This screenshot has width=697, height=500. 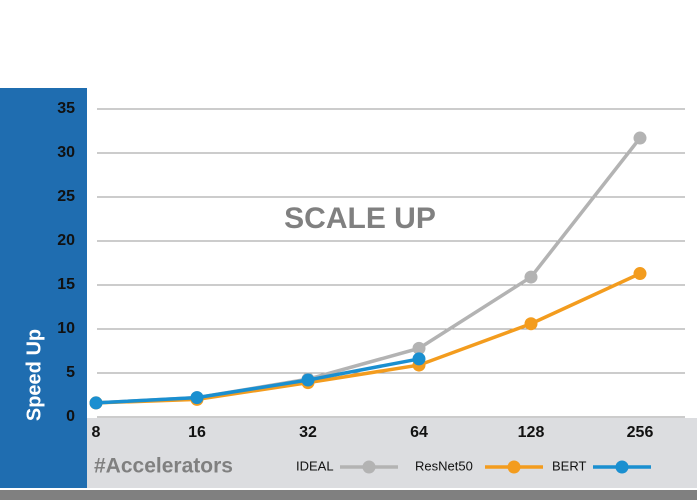 What do you see at coordinates (197, 432) in the screenshot?
I see `x-tick-label: 16` at bounding box center [197, 432].